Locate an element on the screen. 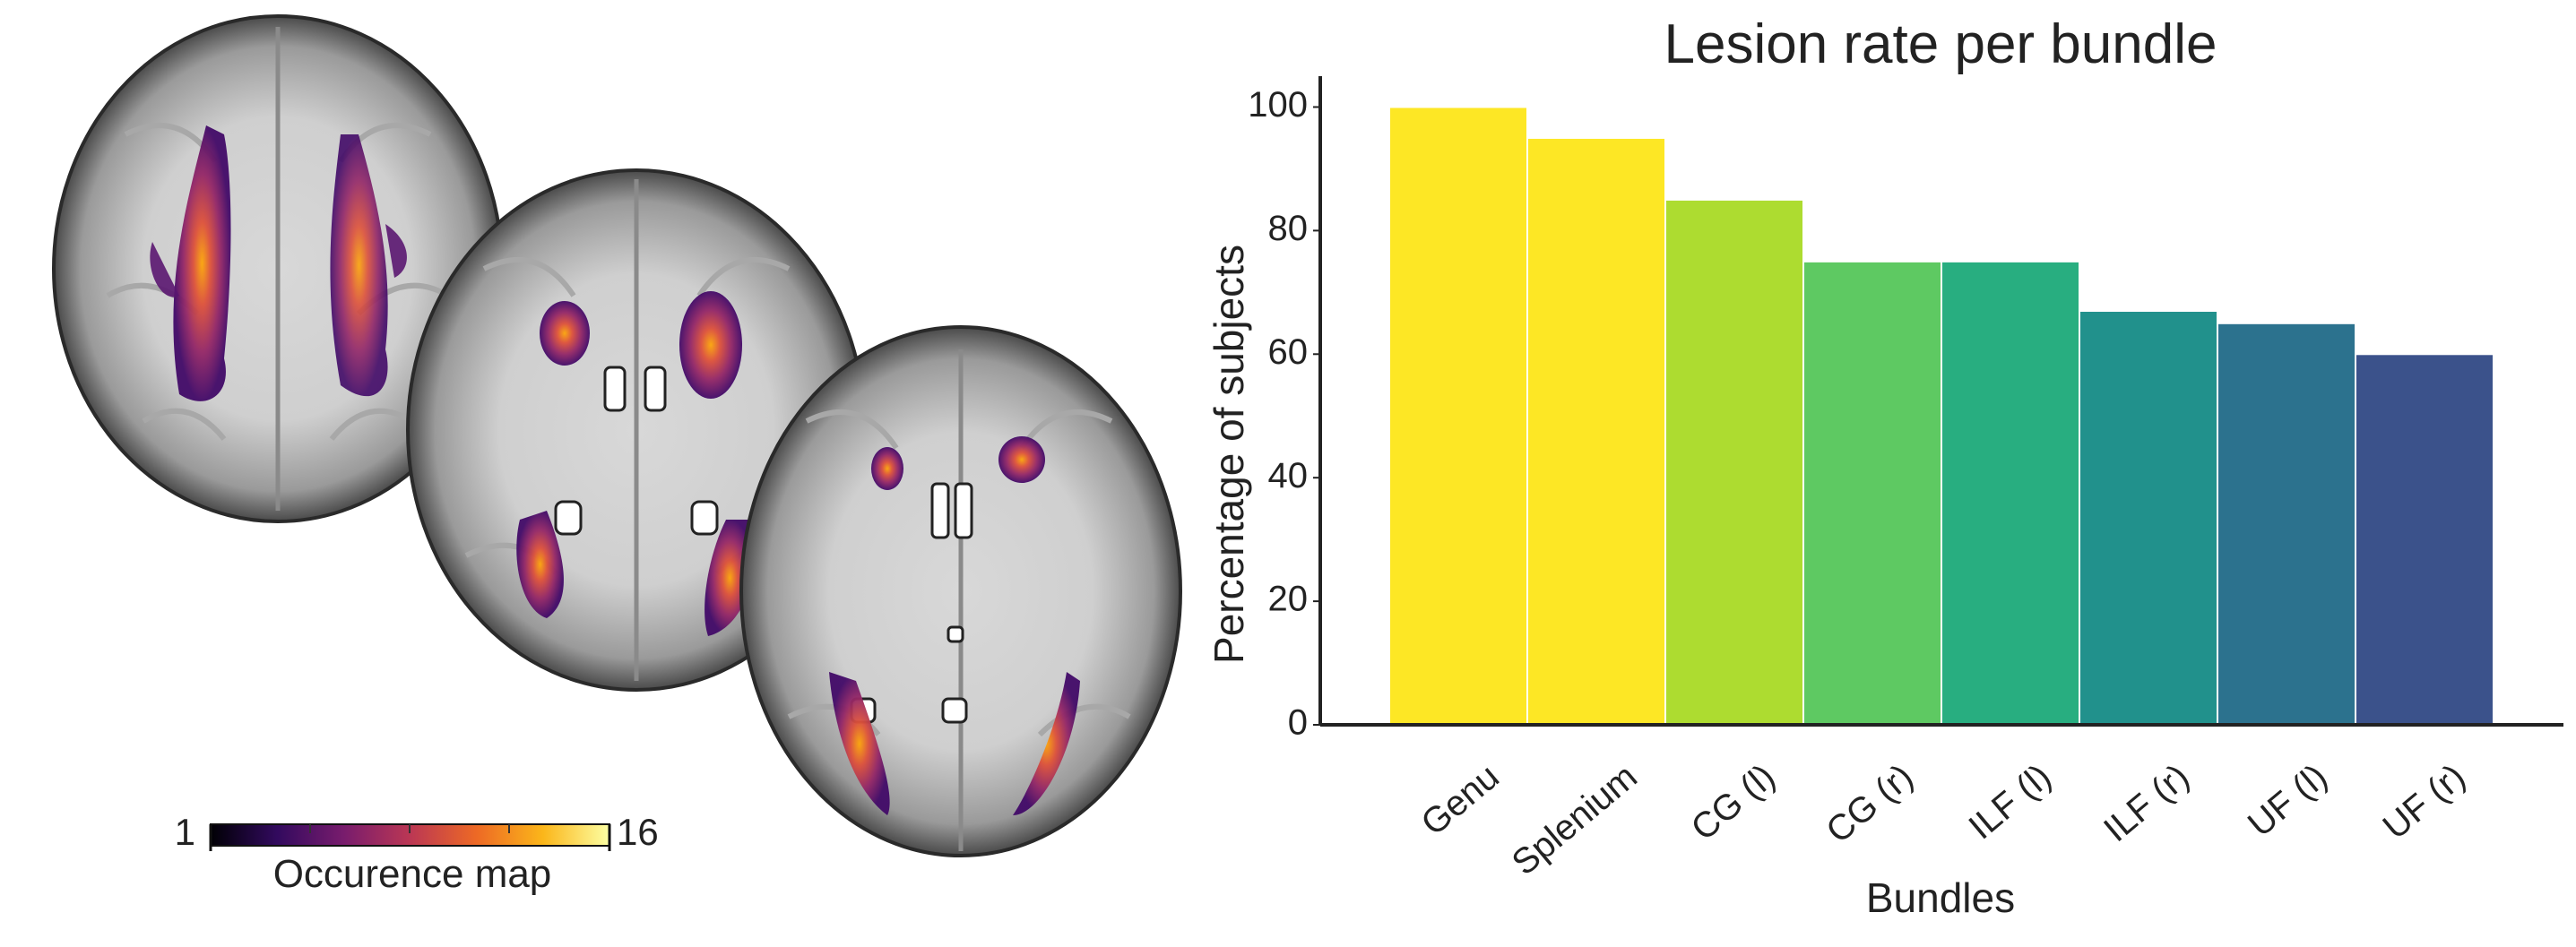 The height and width of the screenshot is (947, 2576). bar-ilf-r is located at coordinates (2148, 518).